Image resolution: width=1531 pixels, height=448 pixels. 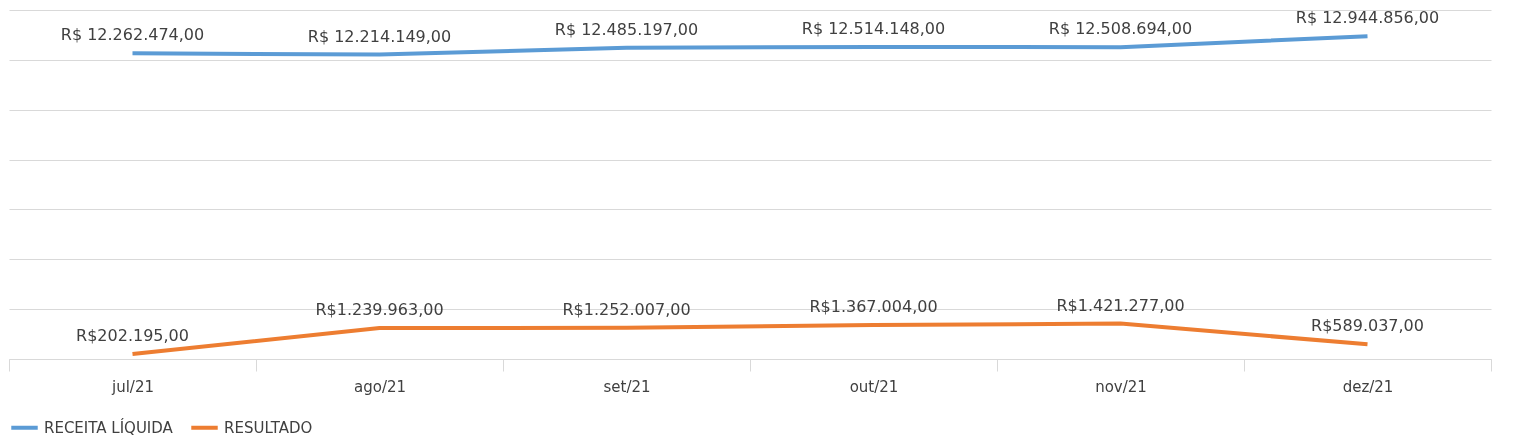 What do you see at coordinates (132, 35) in the screenshot?
I see `data-label: R$ 12.262.474,00` at bounding box center [132, 35].